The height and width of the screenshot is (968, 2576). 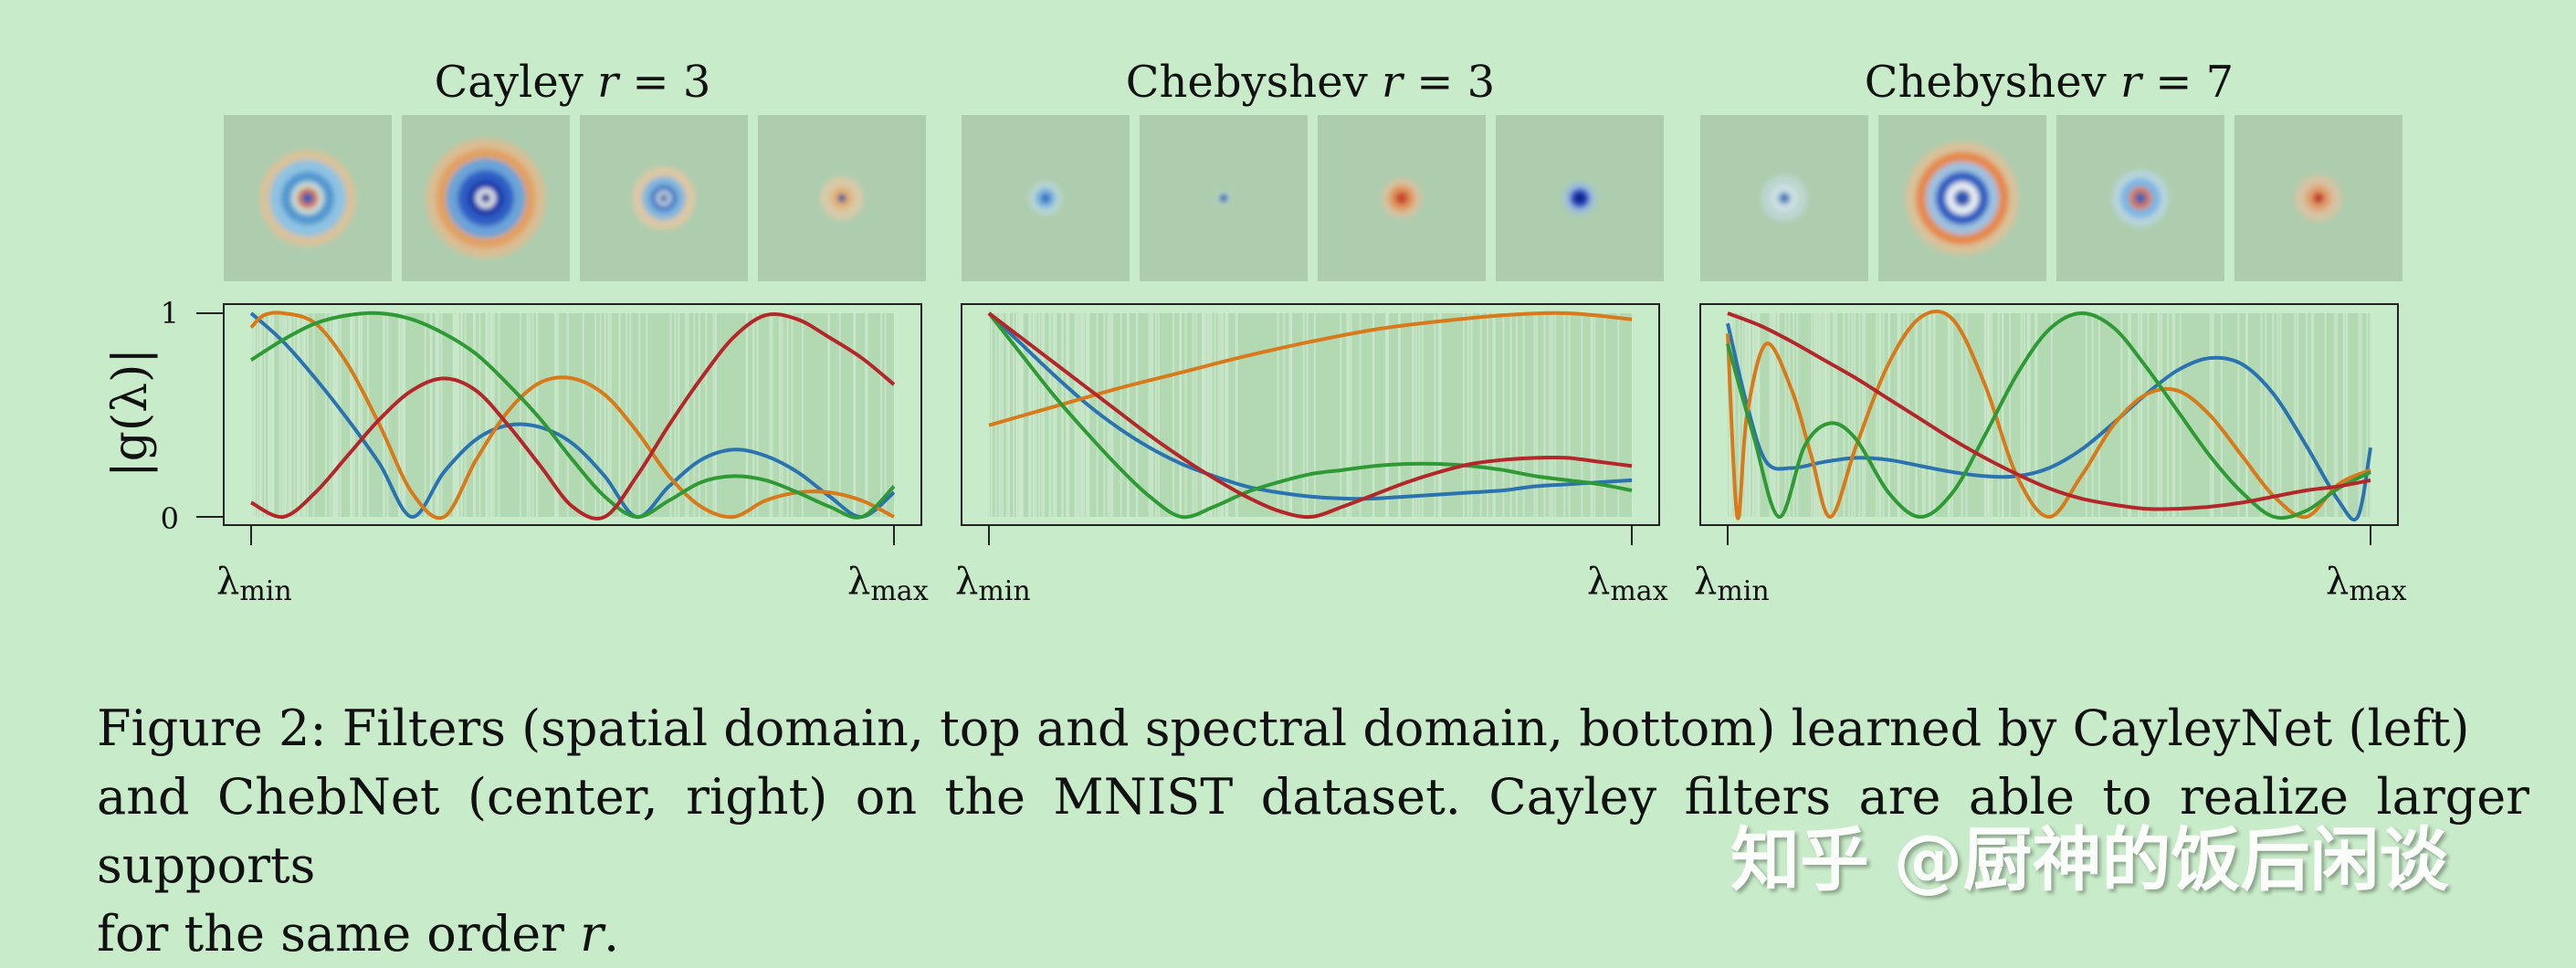 What do you see at coordinates (2089, 860) in the screenshot?
I see `watermark: 知乎 @厨神的饭后闲谈` at bounding box center [2089, 860].